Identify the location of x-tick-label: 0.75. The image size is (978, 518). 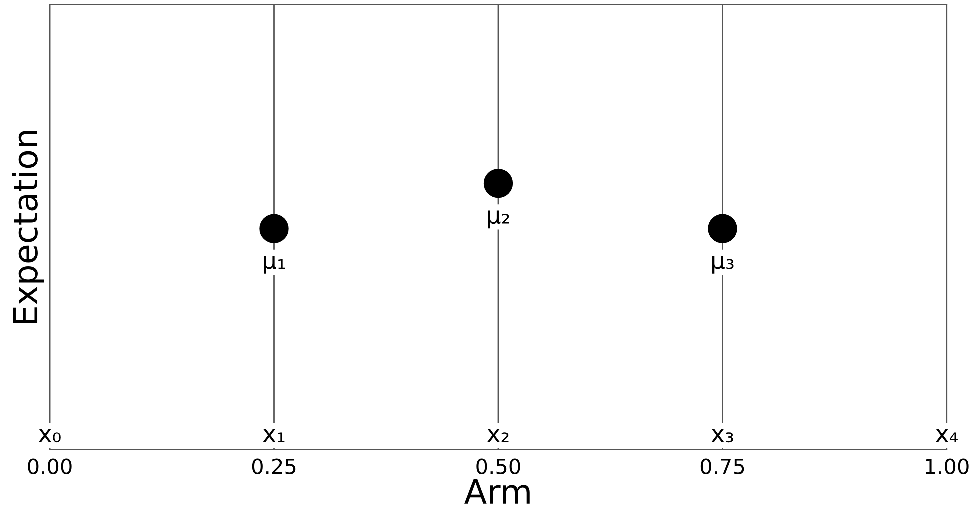
(722, 466).